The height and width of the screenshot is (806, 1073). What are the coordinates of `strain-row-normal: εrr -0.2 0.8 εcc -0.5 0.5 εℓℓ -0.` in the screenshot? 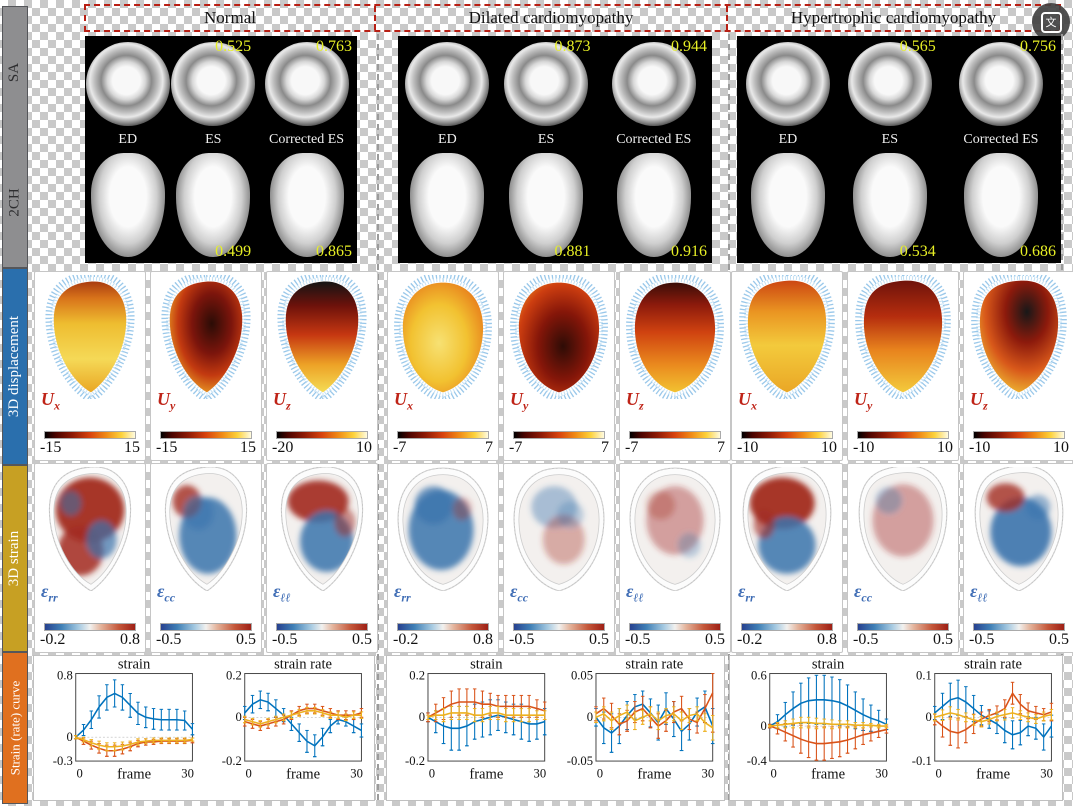 It's located at (206, 558).